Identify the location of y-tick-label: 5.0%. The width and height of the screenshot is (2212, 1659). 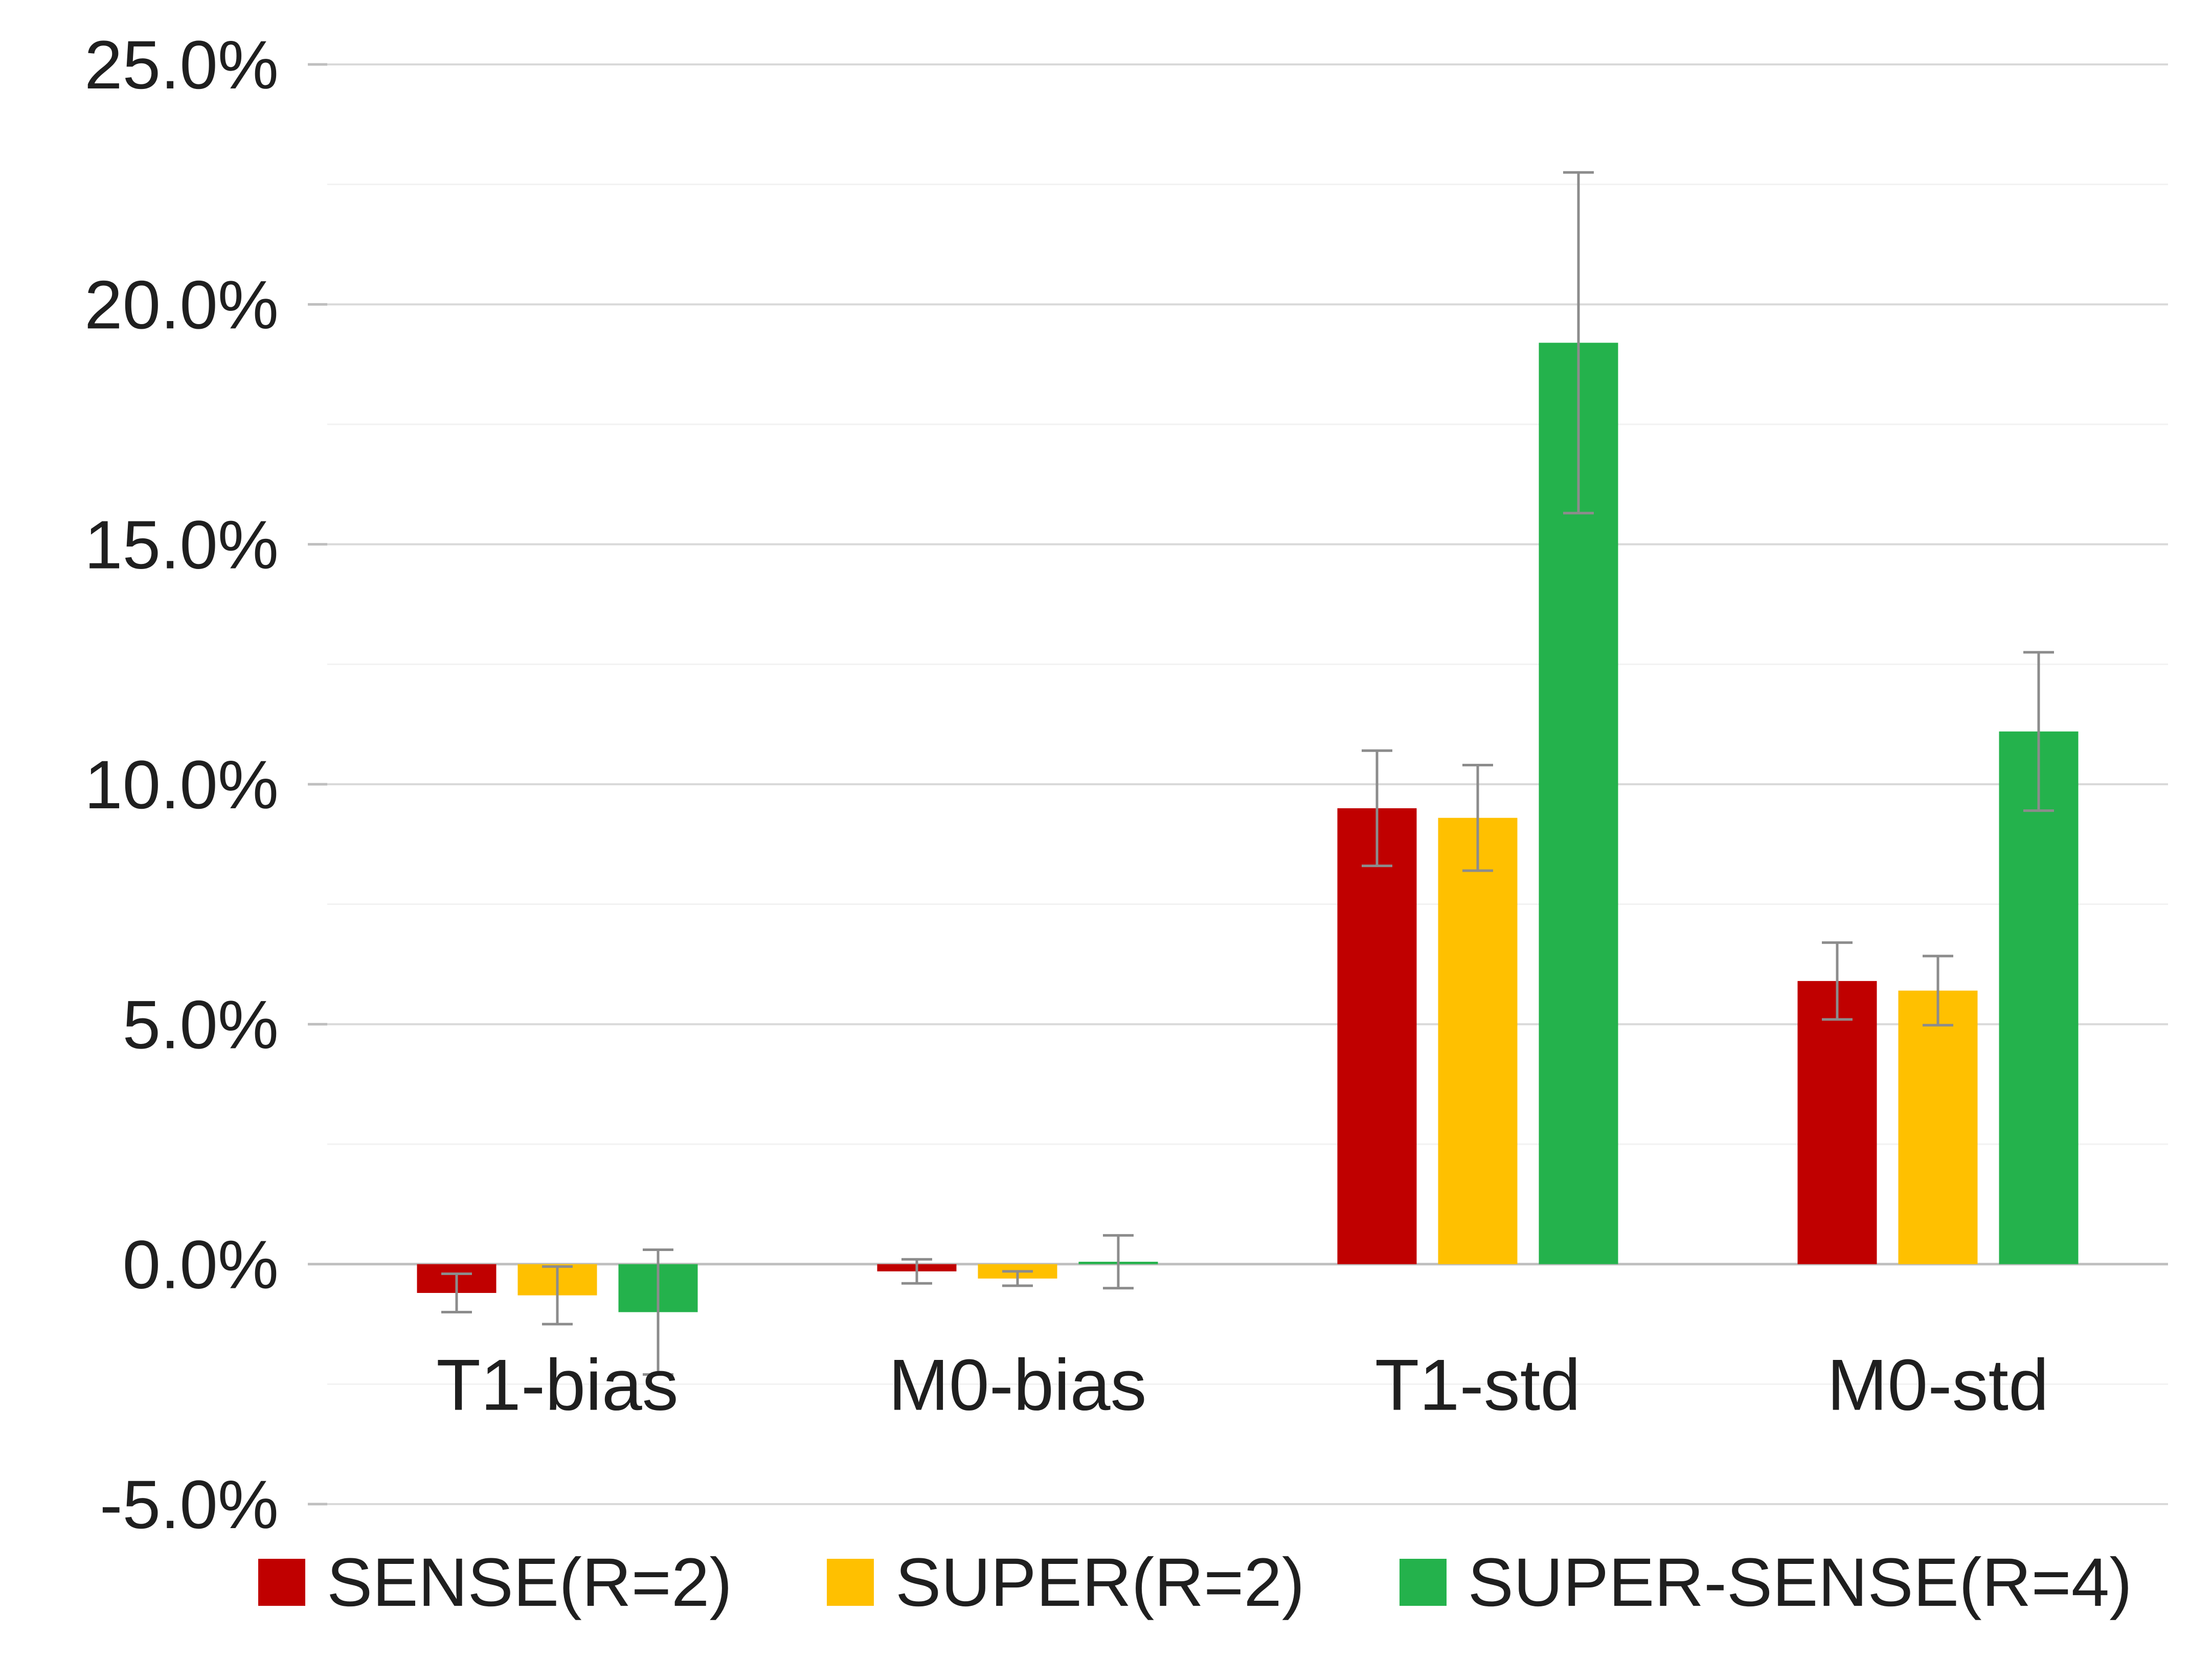
(201, 1025).